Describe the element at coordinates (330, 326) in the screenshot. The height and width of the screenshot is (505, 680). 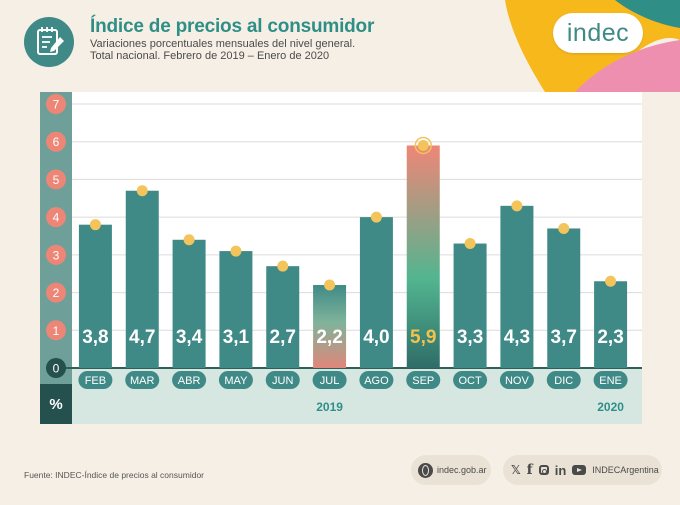
I see `bar-jul` at that location.